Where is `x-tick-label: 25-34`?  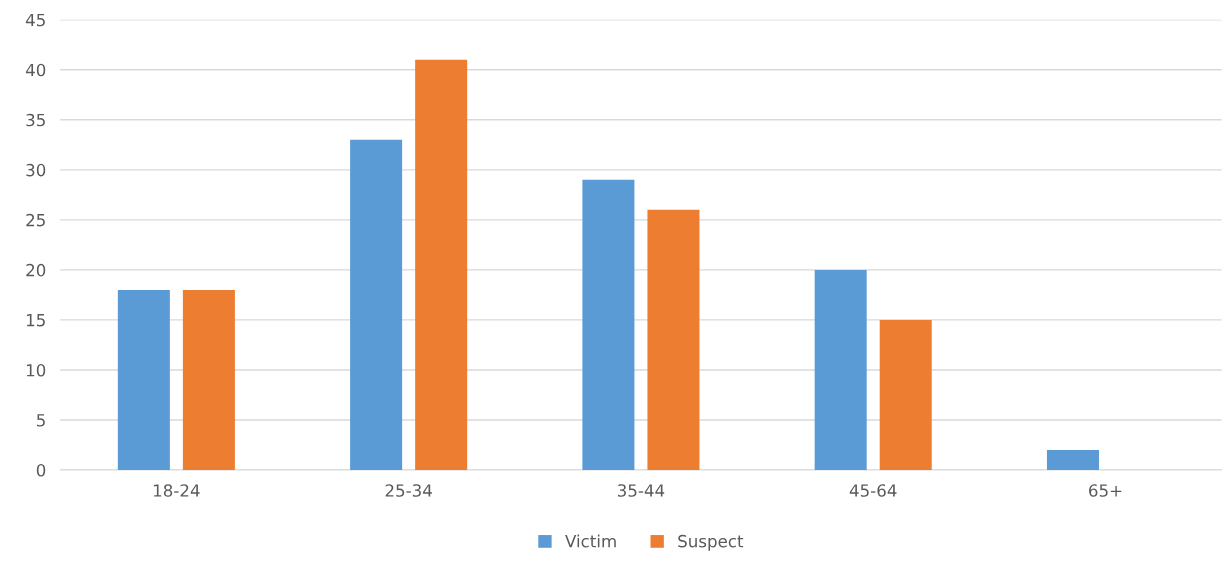 x-tick-label: 25-34 is located at coordinates (408, 490).